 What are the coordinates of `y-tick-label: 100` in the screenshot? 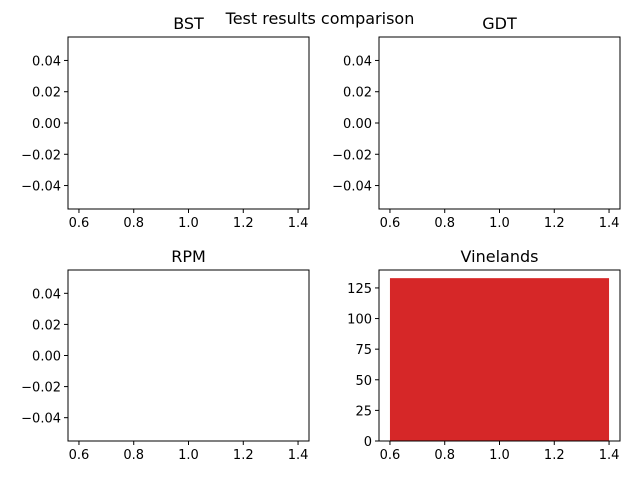 It's located at (359, 320).